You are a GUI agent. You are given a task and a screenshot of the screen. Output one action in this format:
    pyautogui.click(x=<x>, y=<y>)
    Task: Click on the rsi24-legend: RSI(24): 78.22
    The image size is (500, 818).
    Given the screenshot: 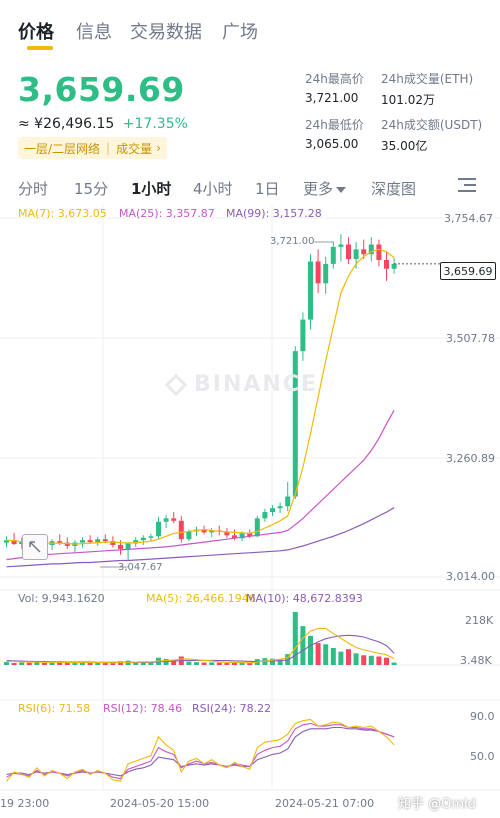 What is the action you would take?
    pyautogui.click(x=232, y=708)
    